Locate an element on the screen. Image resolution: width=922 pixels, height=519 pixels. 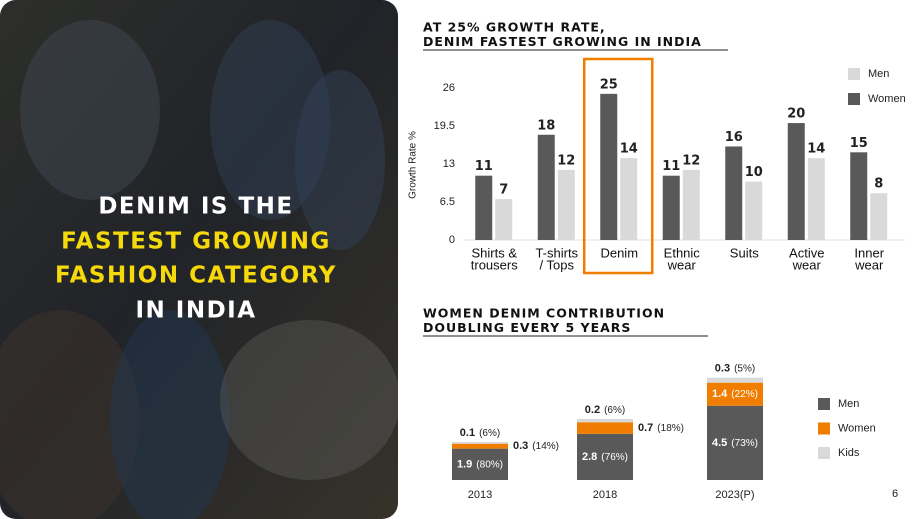
x-tick-label: 2013 is located at coordinates (480, 495).